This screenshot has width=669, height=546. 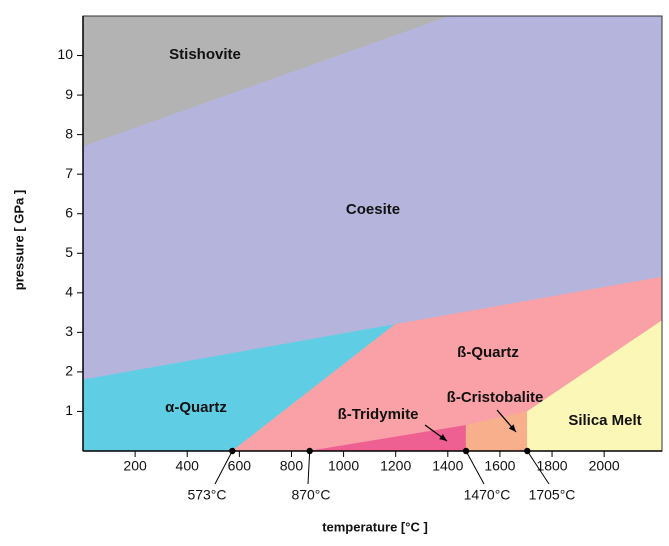 What do you see at coordinates (18, 240) in the screenshot?
I see `y-axis-title: pressure [ GPa ]` at bounding box center [18, 240].